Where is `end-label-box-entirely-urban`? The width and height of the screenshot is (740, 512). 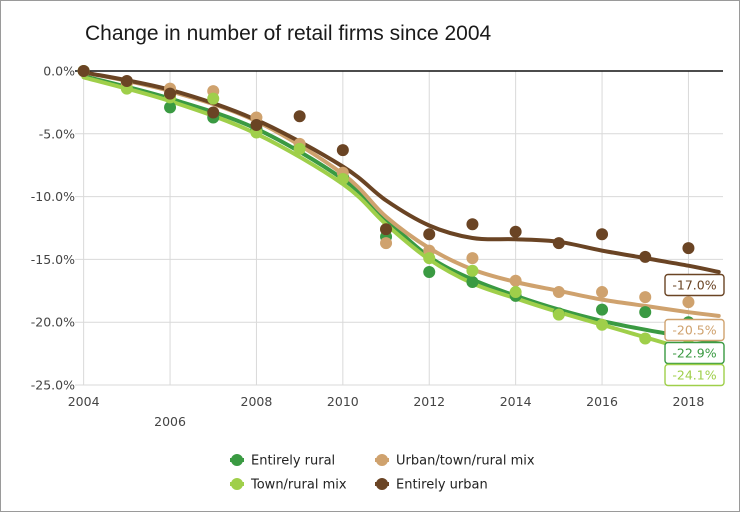 end-label-box-entirely-urban is located at coordinates (694, 285).